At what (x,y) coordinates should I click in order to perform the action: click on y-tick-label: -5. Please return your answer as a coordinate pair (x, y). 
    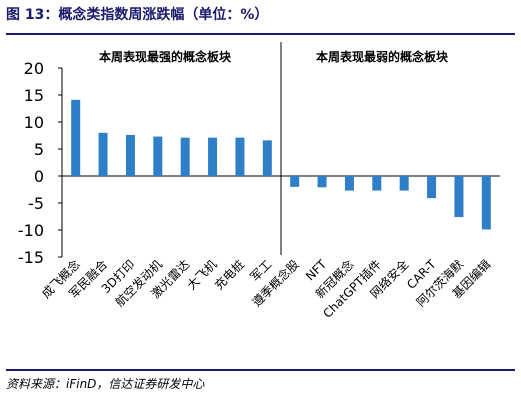
    Looking at the image, I should click on (36, 203).